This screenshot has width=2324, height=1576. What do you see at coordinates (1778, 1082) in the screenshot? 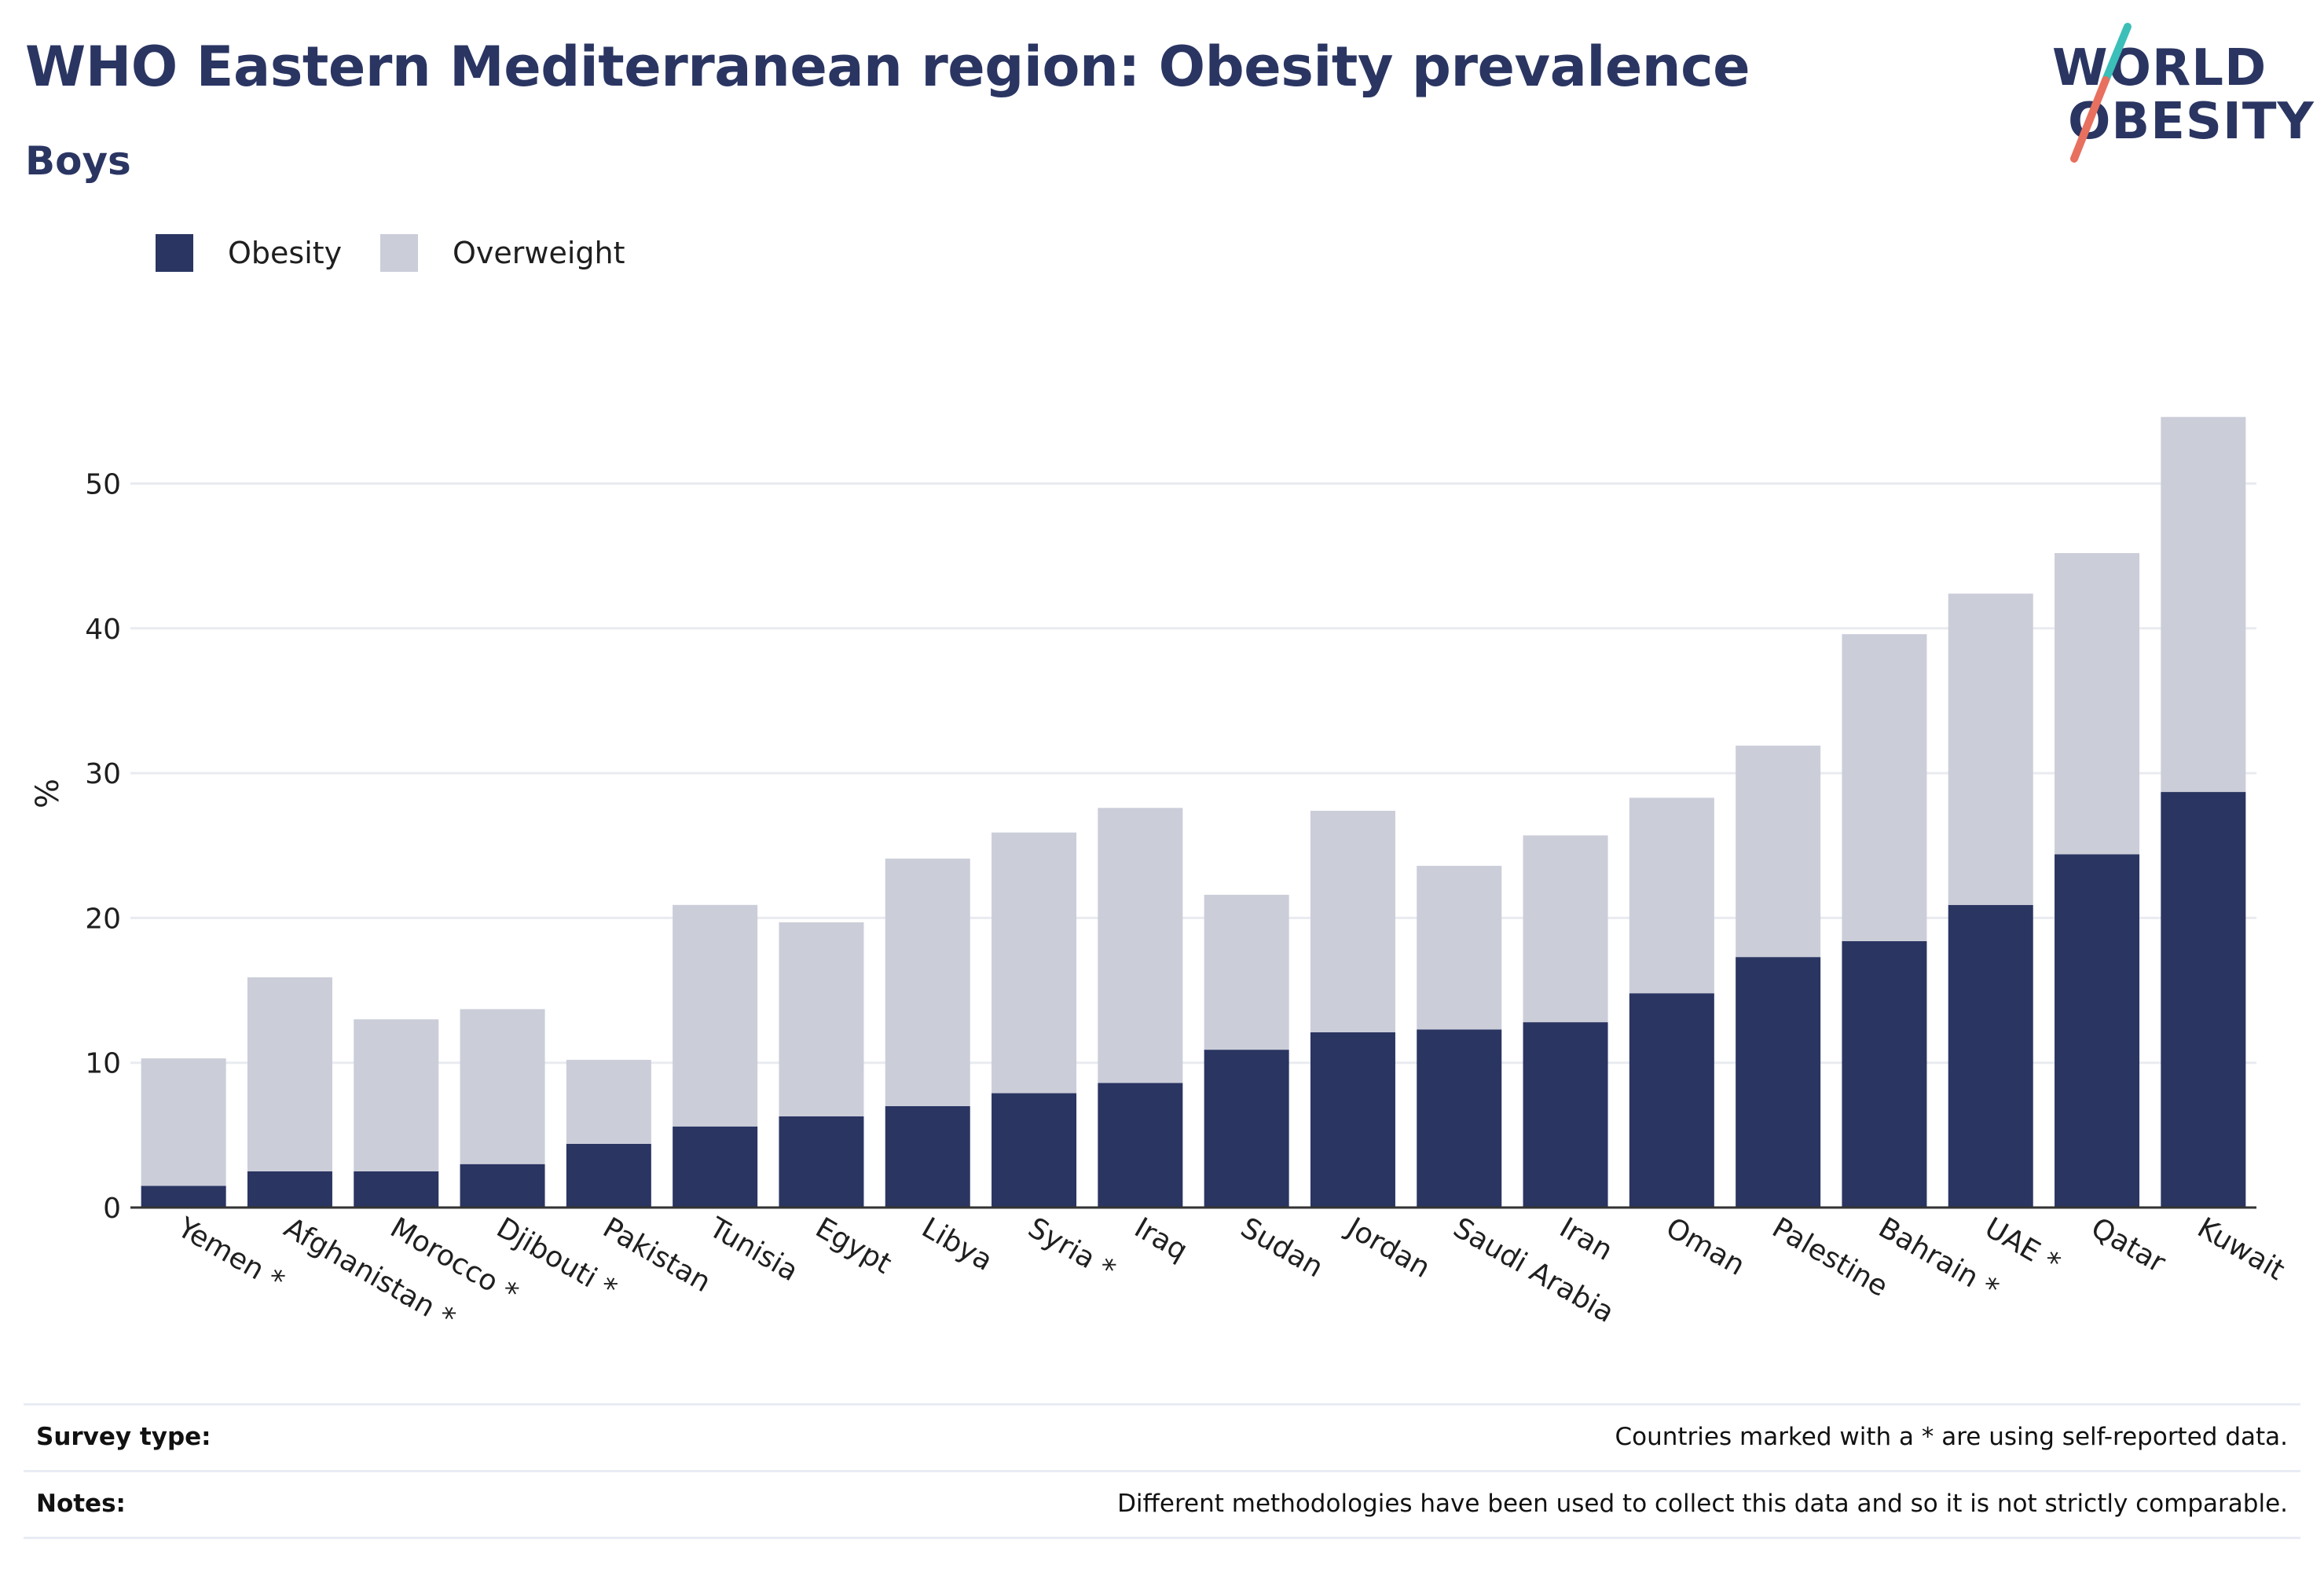
I see `bar-obesity-palestine` at bounding box center [1778, 1082].